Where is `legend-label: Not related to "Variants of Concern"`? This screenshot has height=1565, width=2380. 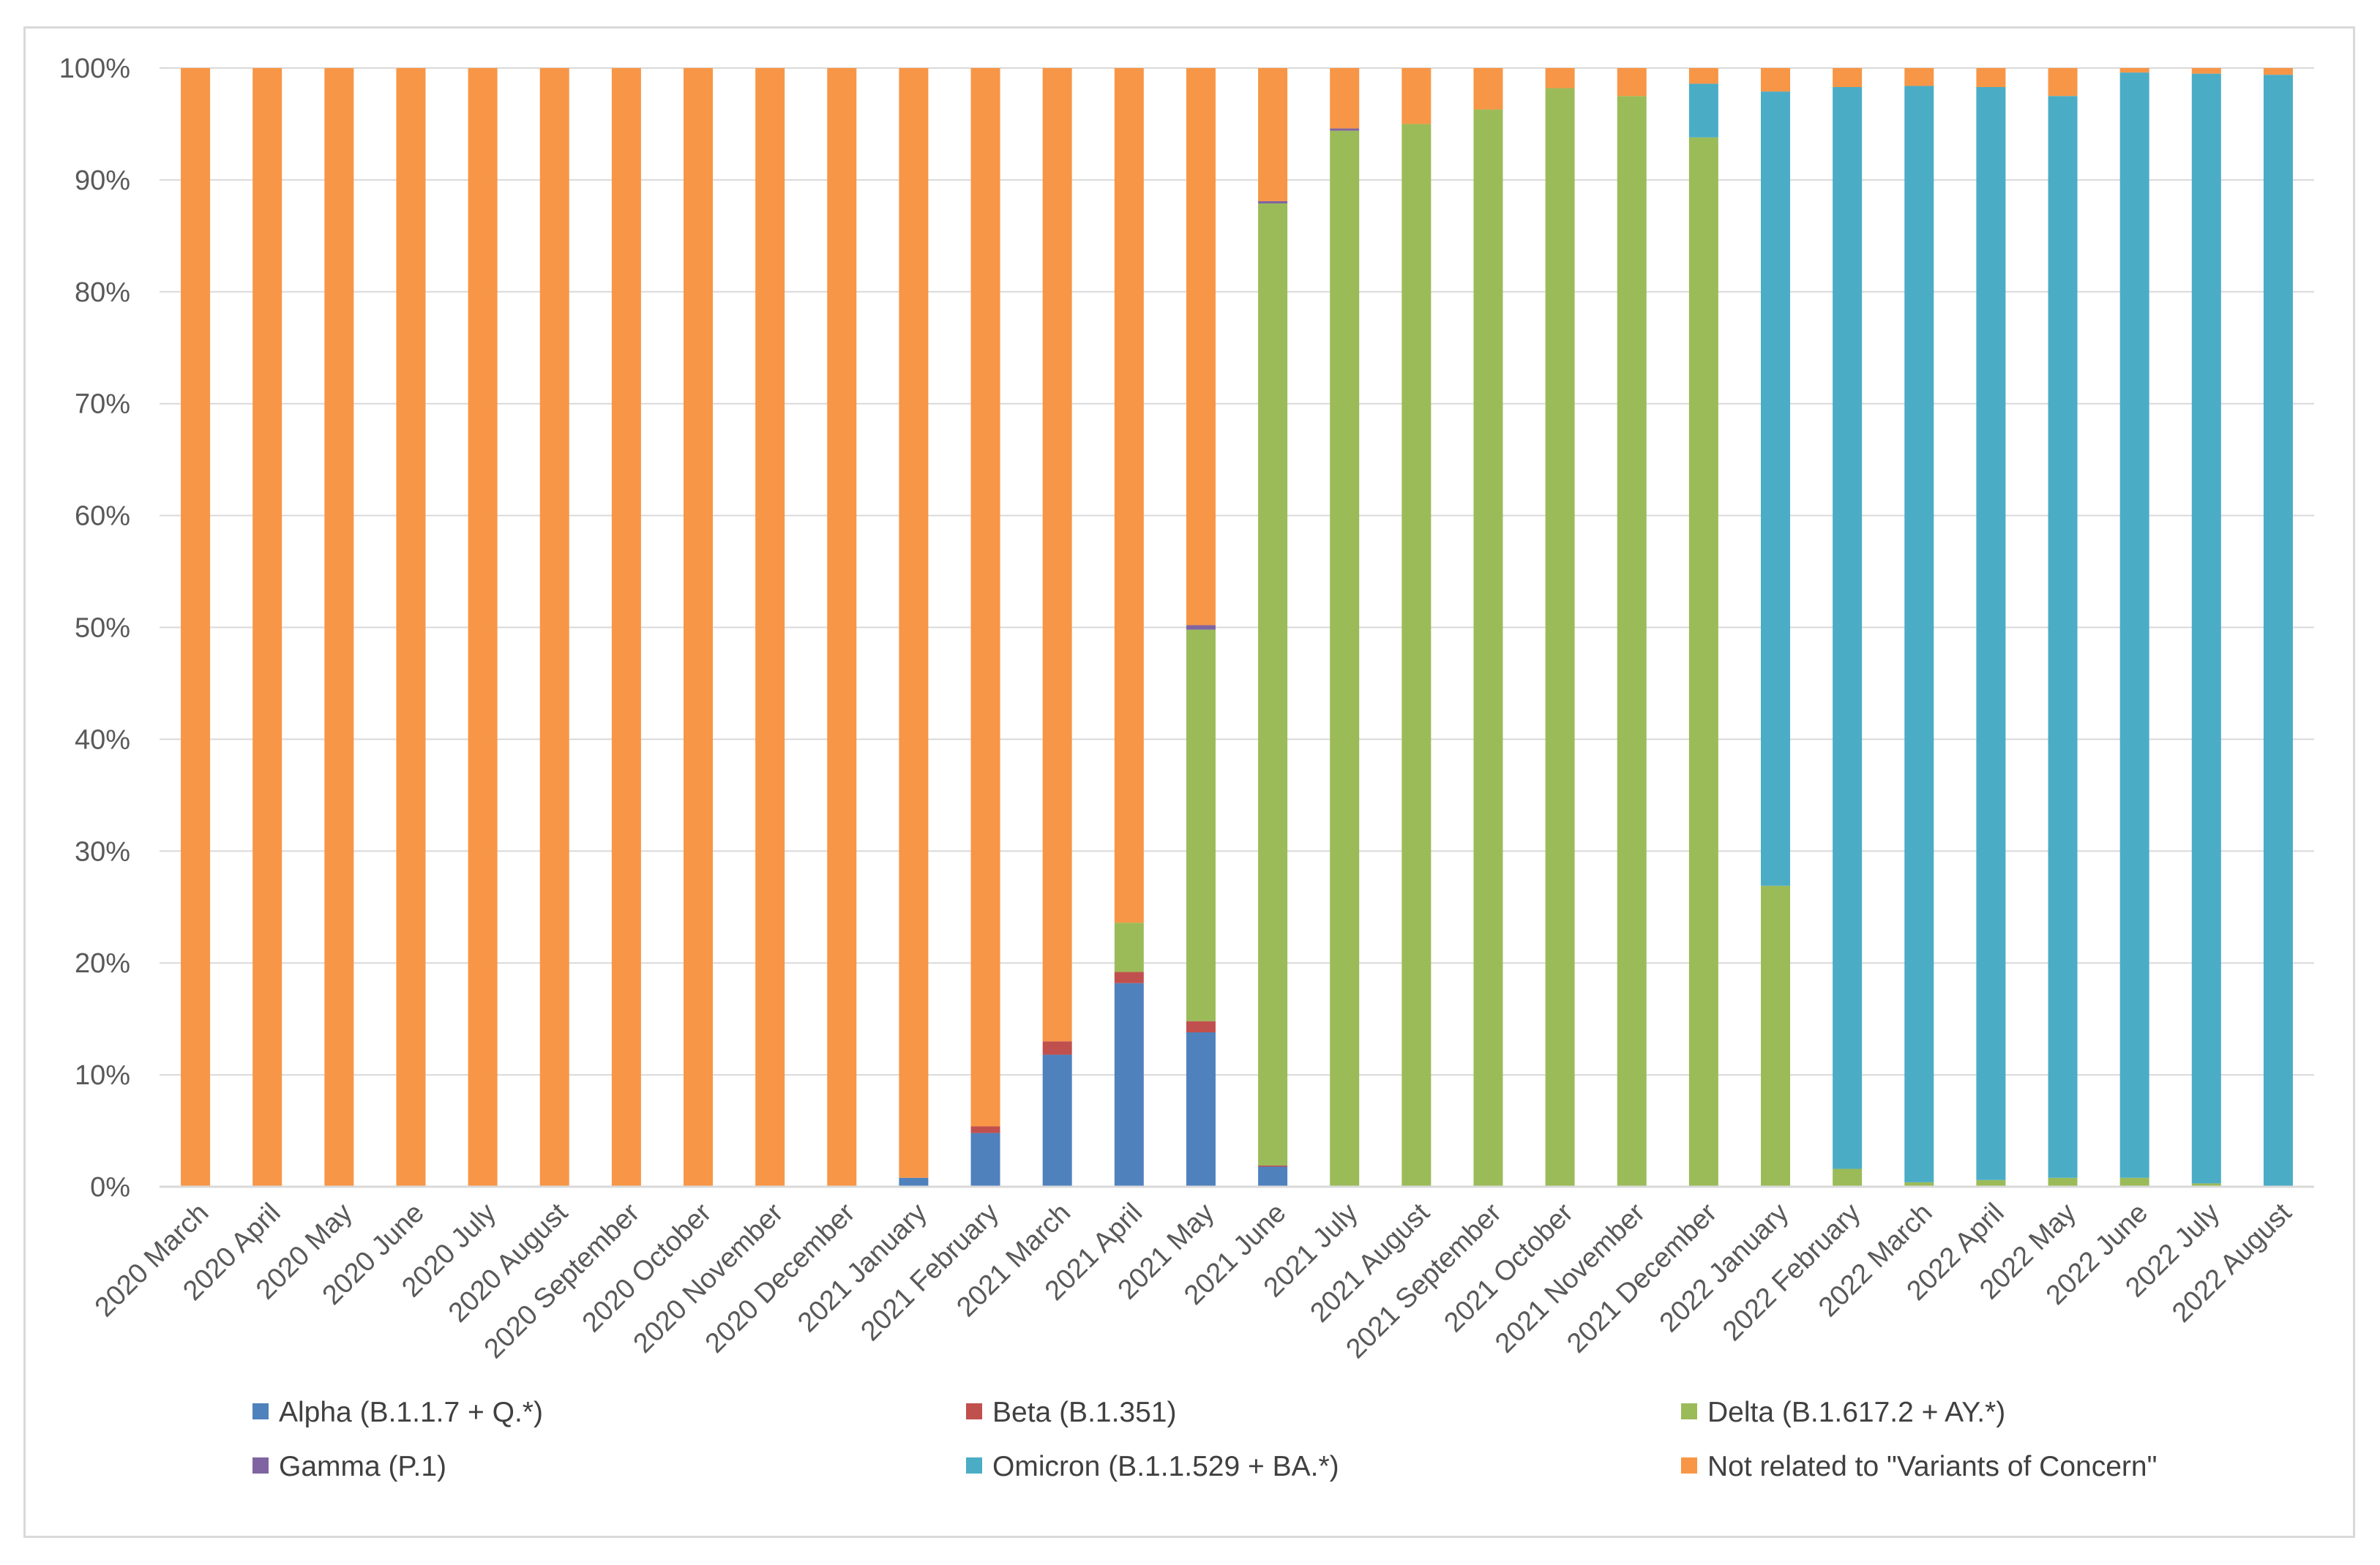 legend-label: Not related to "Variants of Concern" is located at coordinates (1932, 1467).